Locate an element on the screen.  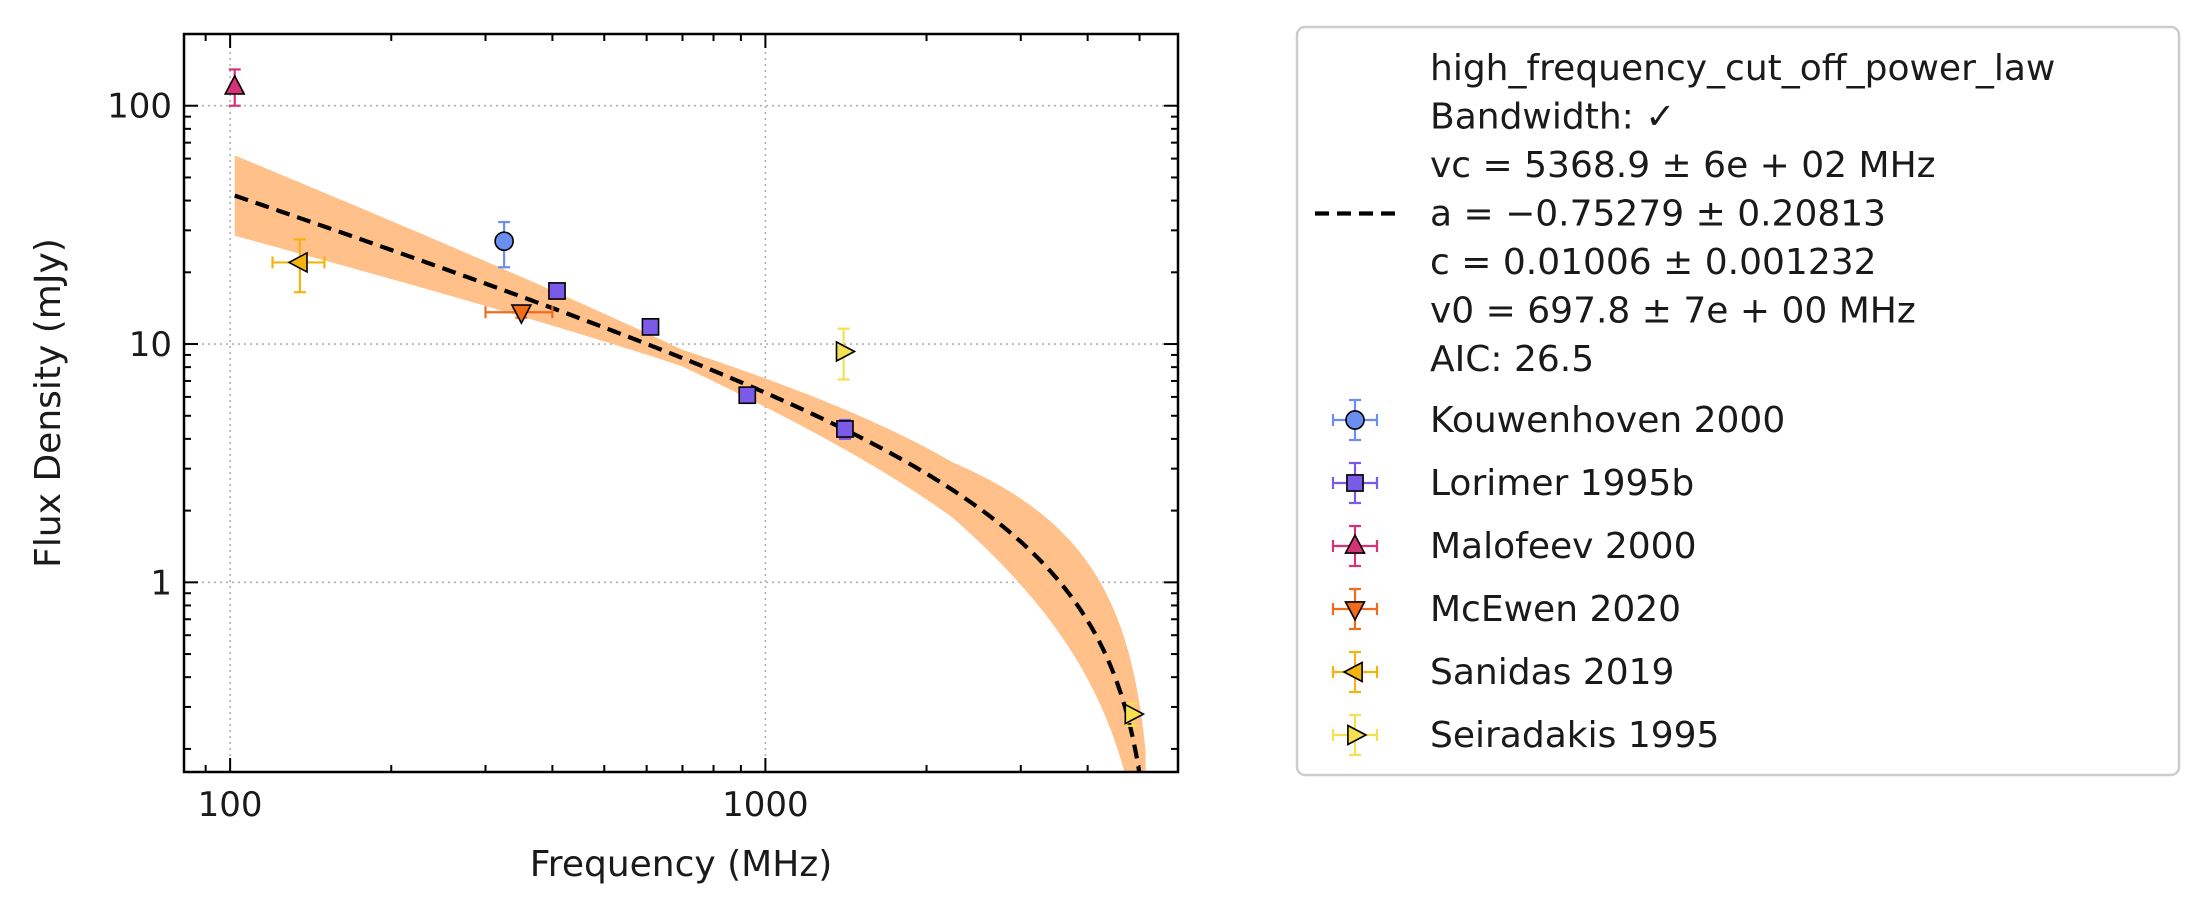
legend-series-label: Kouwenhoven 2000 is located at coordinates (1607, 420).